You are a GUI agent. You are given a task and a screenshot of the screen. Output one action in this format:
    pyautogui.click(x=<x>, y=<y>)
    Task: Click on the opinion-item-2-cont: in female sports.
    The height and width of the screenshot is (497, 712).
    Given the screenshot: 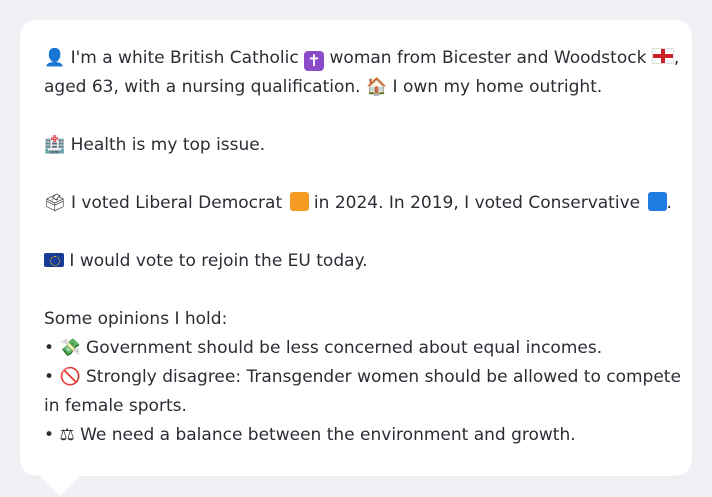 What is the action you would take?
    pyautogui.click(x=115, y=406)
    